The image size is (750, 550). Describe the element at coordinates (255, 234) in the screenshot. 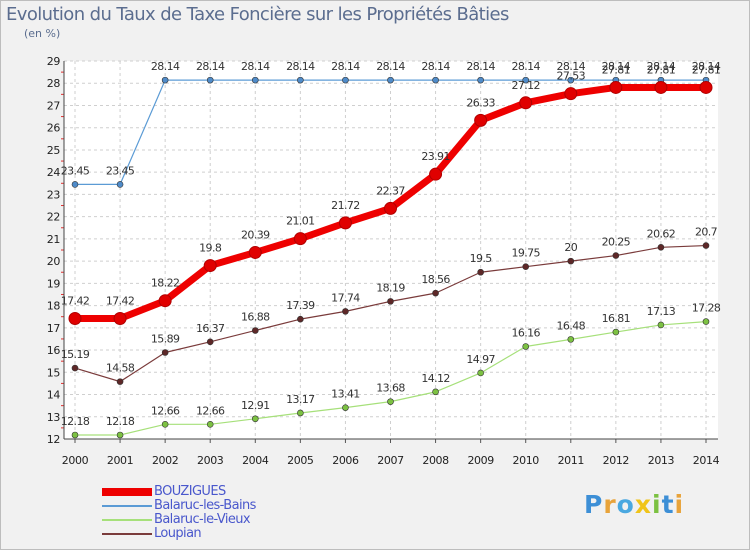

I see `data-label-bouzigues: 20.39` at that location.